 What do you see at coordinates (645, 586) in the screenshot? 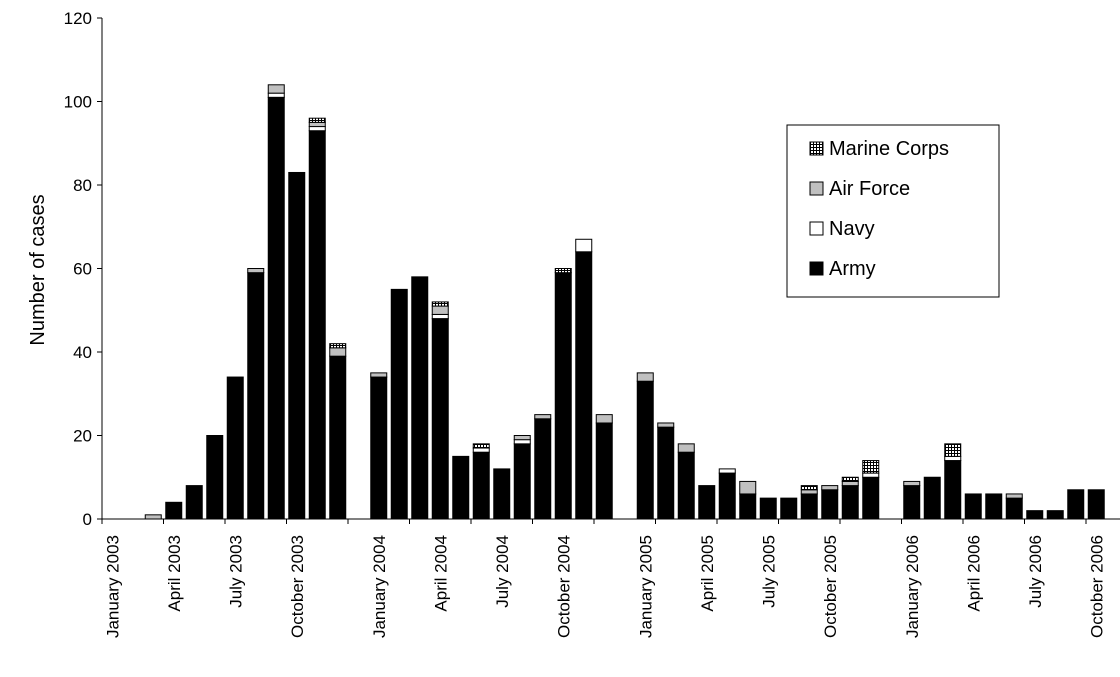
I see `x-tick-label: January 2005` at bounding box center [645, 586].